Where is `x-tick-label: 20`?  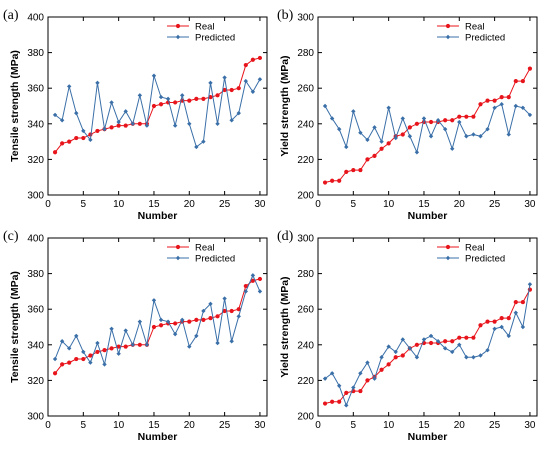
x-tick-label: 20 is located at coordinates (460, 425).